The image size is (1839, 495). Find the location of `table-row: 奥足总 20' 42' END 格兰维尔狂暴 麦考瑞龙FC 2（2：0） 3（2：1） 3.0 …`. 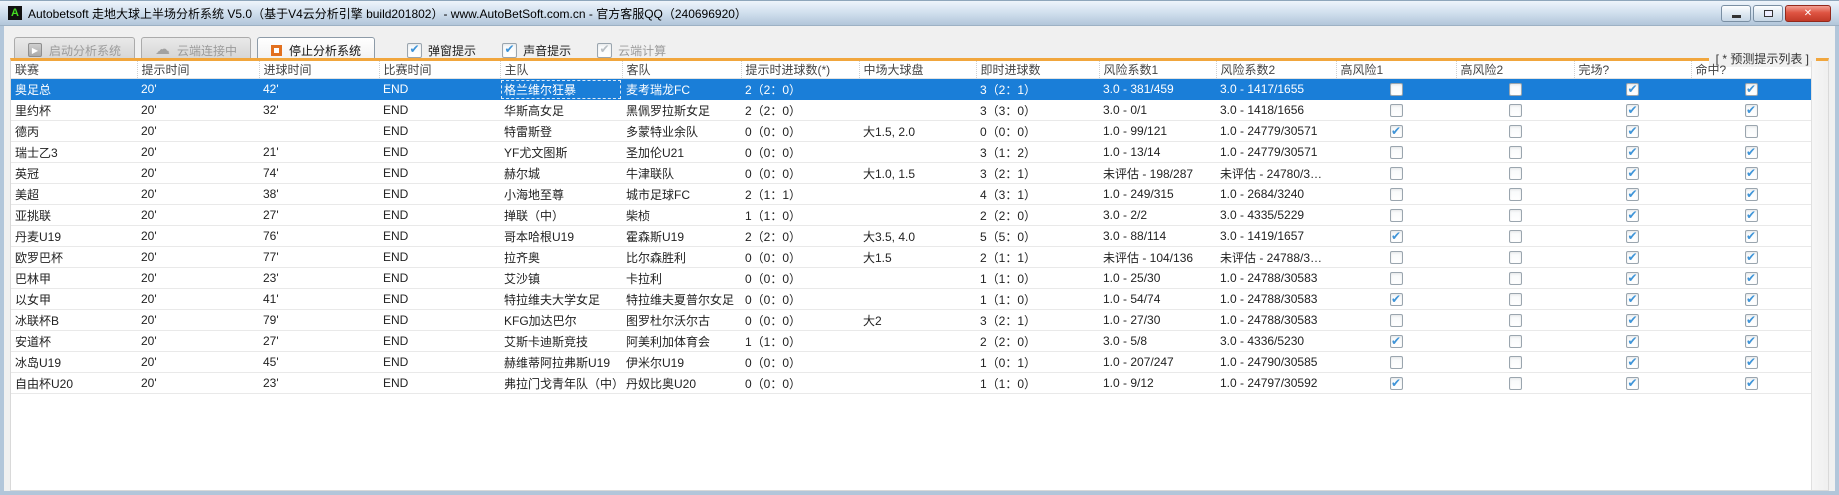

table-row: 奥足总 20' 42' END 格兰维尔狂暴 麦考瑞龙FC 2（2：0） 3（2：1） 3.0 … is located at coordinates (911, 89).